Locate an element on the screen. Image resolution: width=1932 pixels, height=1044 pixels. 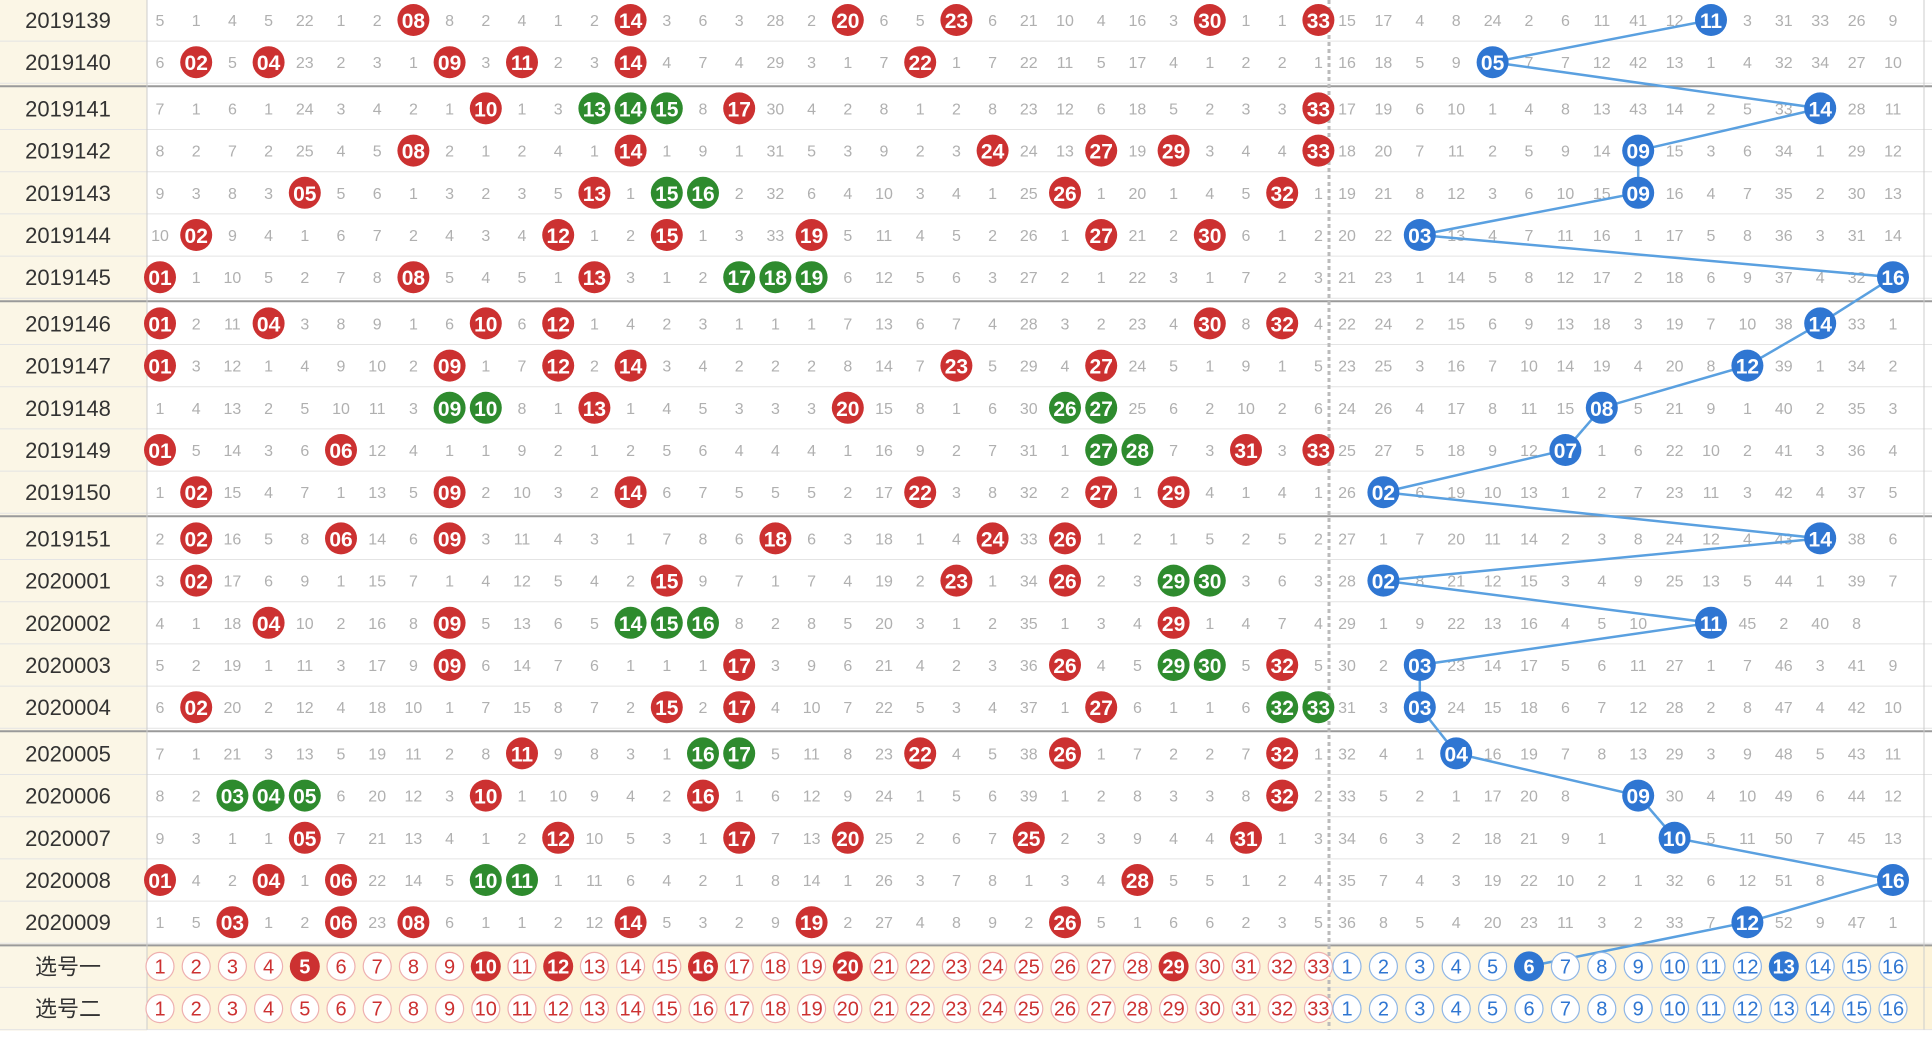
select-two-blue-number: 1 is located at coordinates (1346, 1010).